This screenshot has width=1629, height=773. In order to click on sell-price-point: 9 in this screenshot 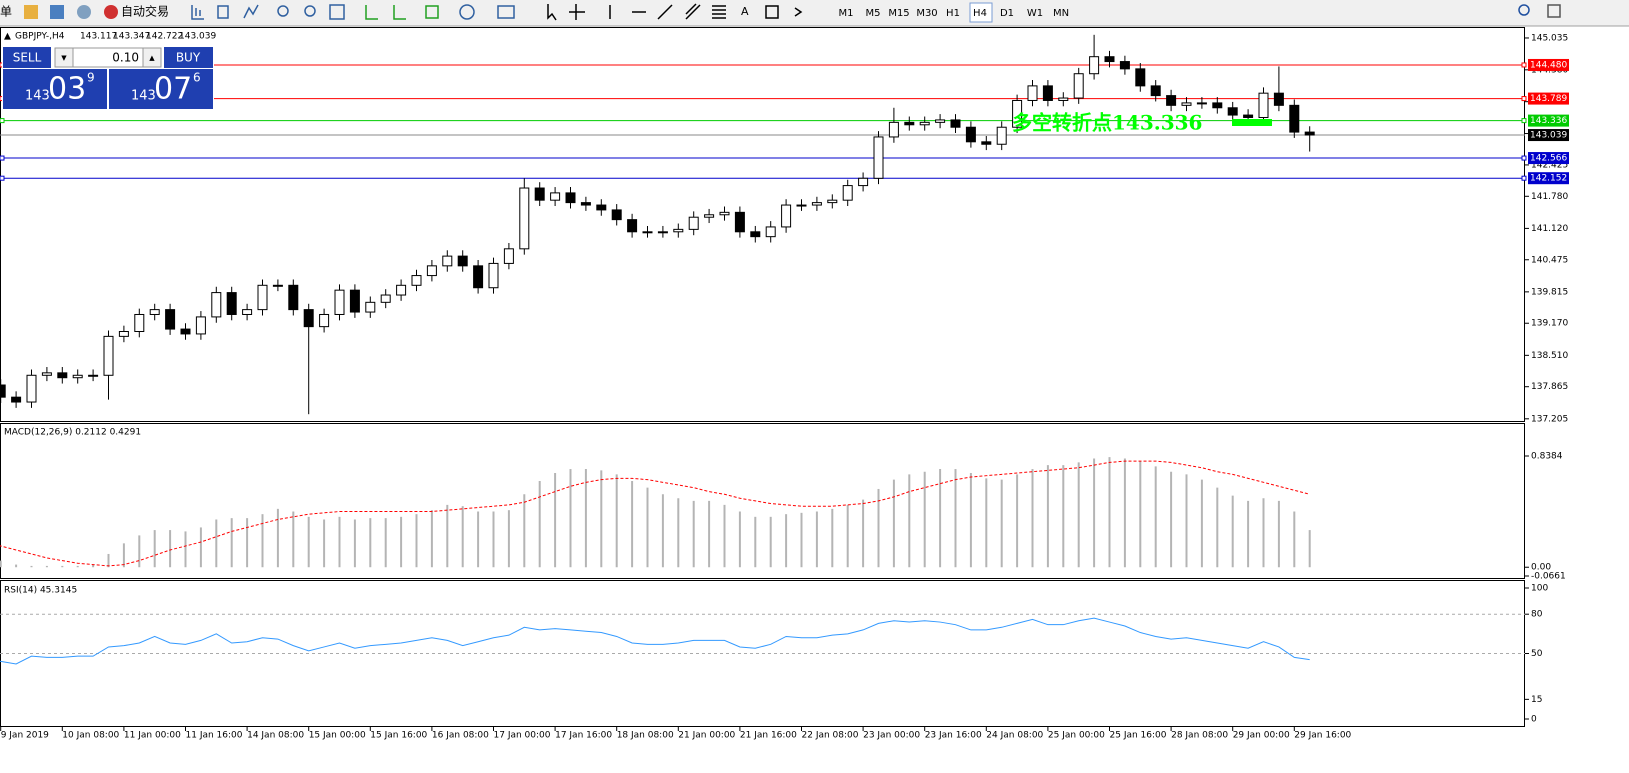, I will do `click(91, 78)`.